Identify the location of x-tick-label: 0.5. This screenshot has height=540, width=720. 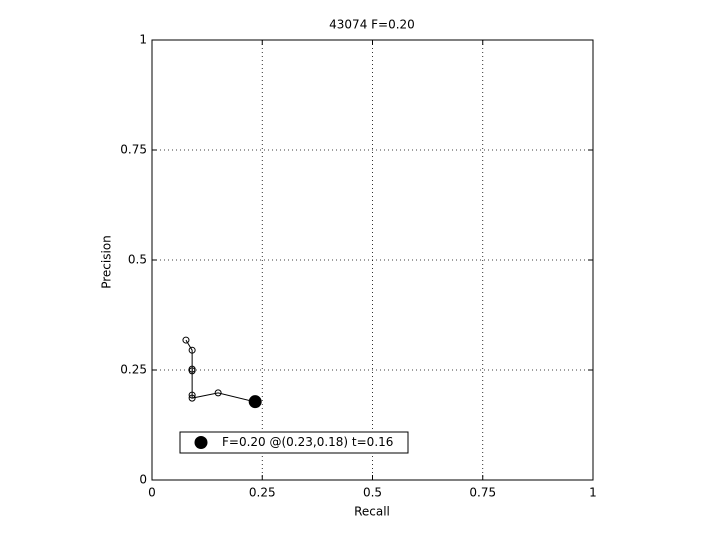
(372, 493).